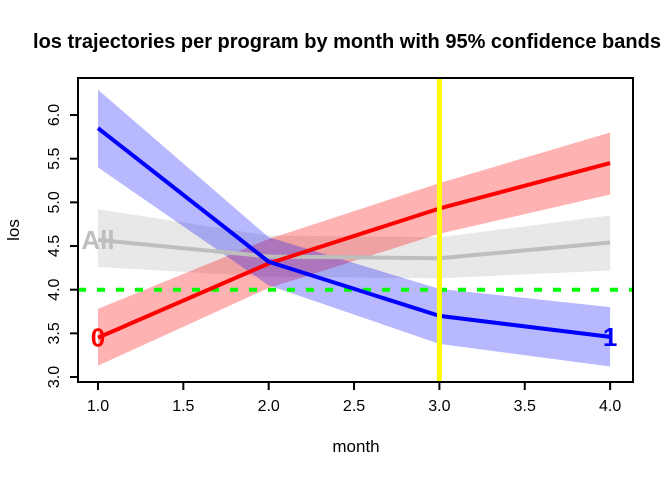 The width and height of the screenshot is (672, 485). What do you see at coordinates (54, 246) in the screenshot?
I see `y-tick-label: 4.5` at bounding box center [54, 246].